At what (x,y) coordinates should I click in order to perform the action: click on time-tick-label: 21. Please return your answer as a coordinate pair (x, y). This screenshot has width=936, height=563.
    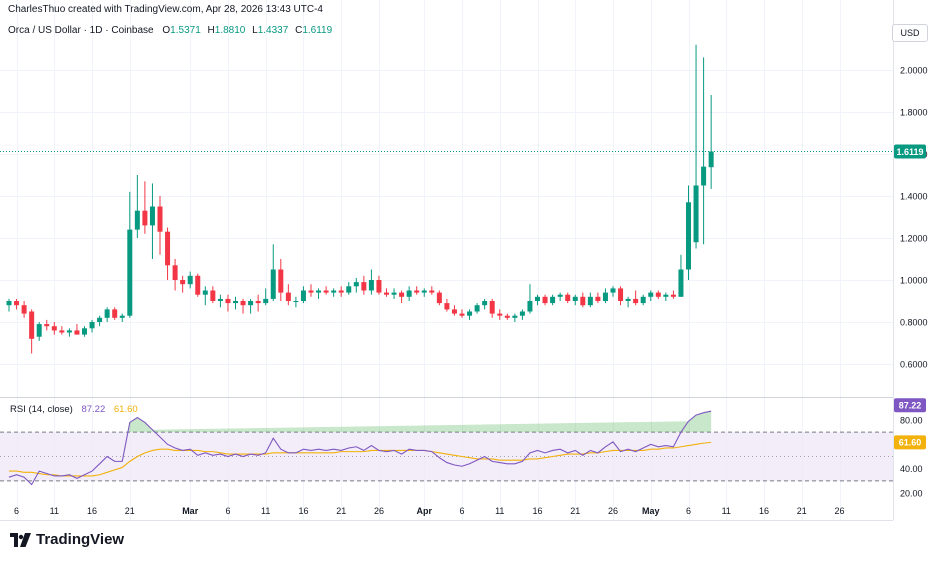
    Looking at the image, I should click on (130, 511).